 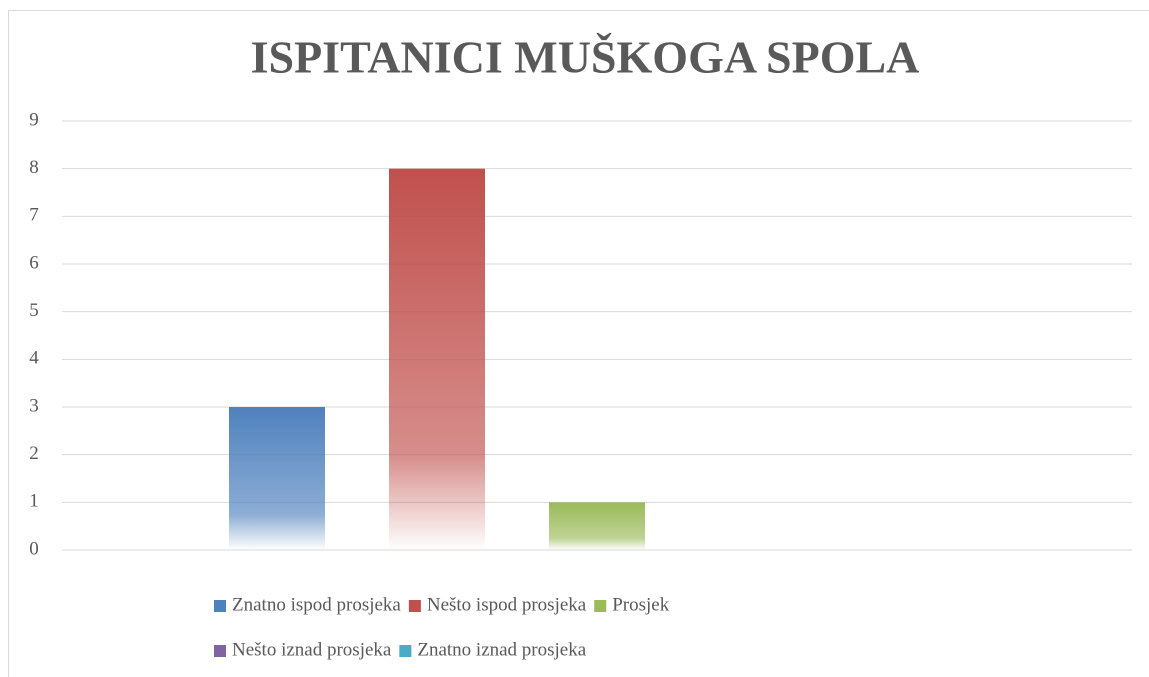 I want to click on y-tick-label: 3, so click(x=34, y=405).